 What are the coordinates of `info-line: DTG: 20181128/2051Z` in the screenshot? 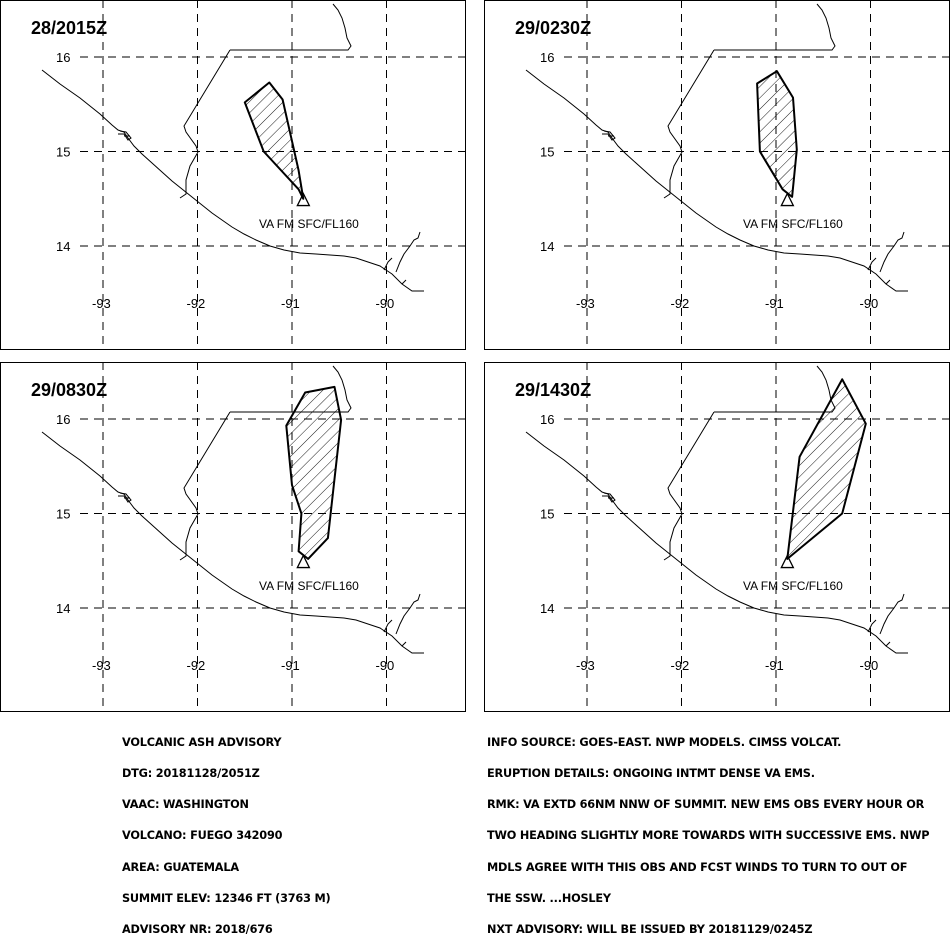 It's located at (226, 774).